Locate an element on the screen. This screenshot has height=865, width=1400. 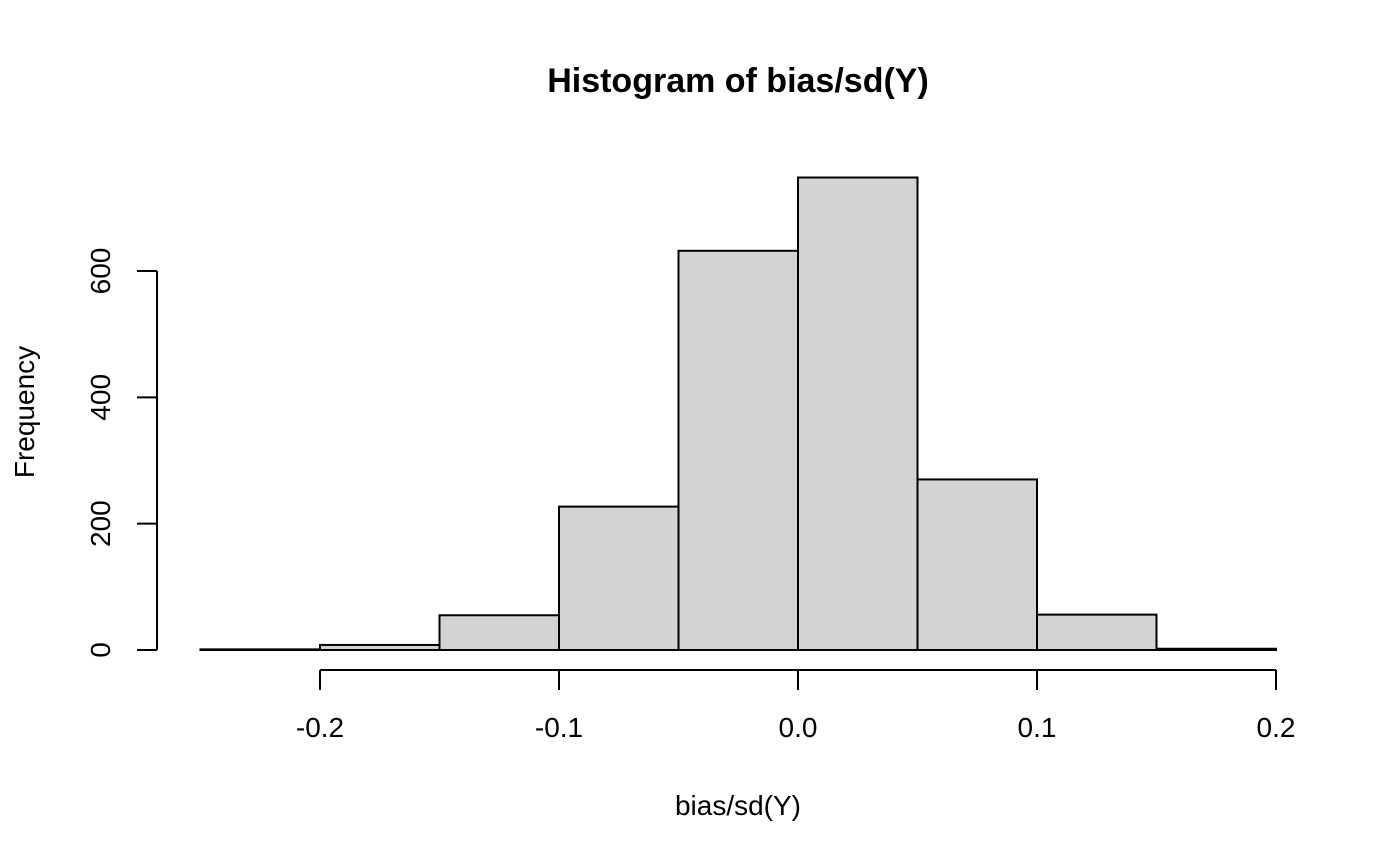
y-tick-label: 0 is located at coordinates (100, 650).